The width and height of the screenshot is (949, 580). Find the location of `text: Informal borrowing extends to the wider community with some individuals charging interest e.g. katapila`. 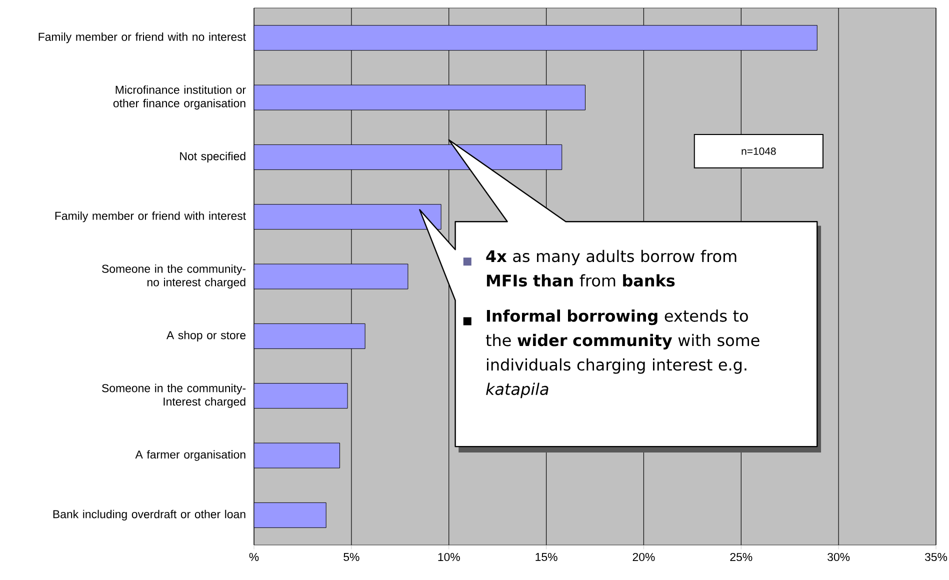

text: Informal borrowing extends to the wider community with some individuals charging interest e.g. katapila is located at coordinates (623, 354).